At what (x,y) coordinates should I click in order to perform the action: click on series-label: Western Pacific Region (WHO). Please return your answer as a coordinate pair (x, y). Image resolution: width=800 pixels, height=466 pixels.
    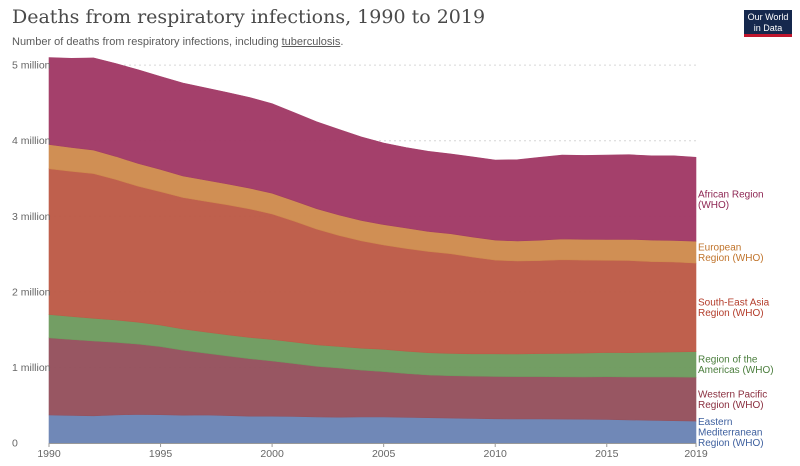
    Looking at the image, I should click on (732, 400).